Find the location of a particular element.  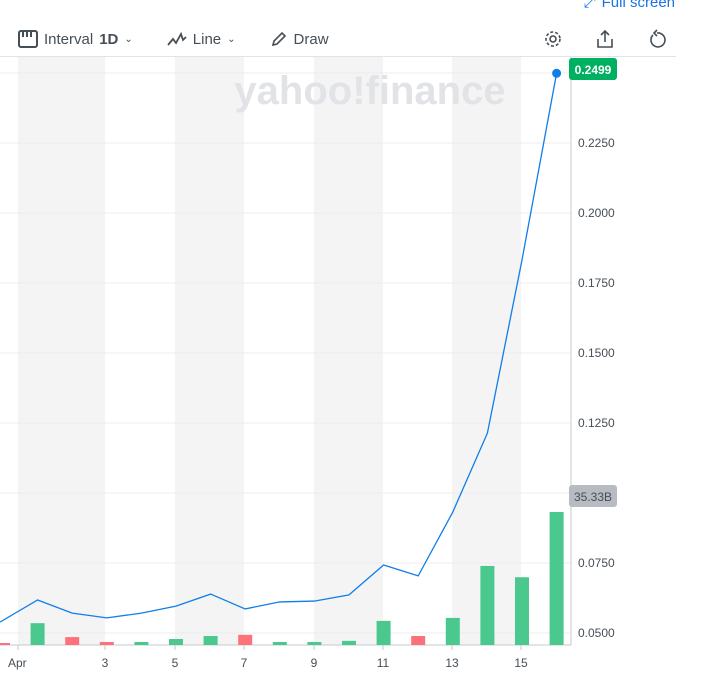

volume-badge-text: 35.33B is located at coordinates (593, 497).